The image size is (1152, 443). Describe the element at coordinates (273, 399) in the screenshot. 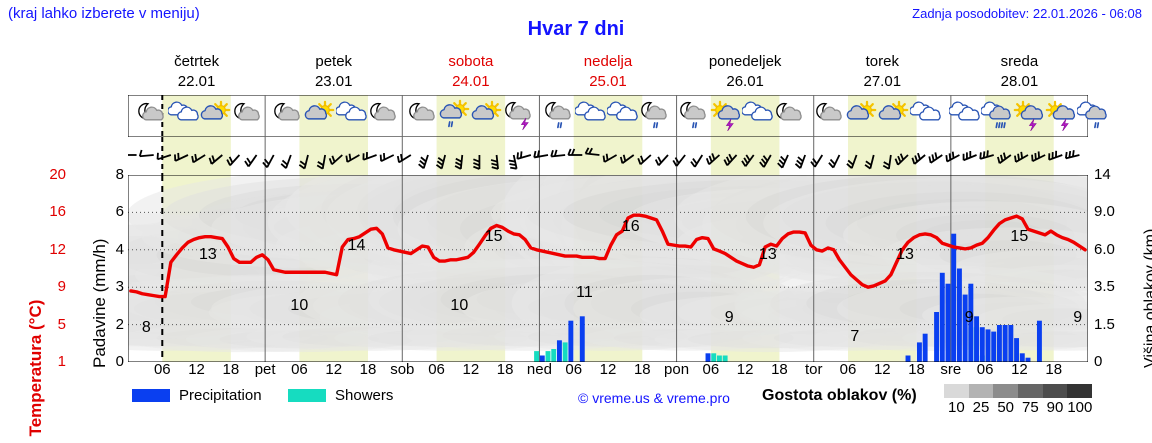

I see `series-legend: Precipitation Showers` at that location.